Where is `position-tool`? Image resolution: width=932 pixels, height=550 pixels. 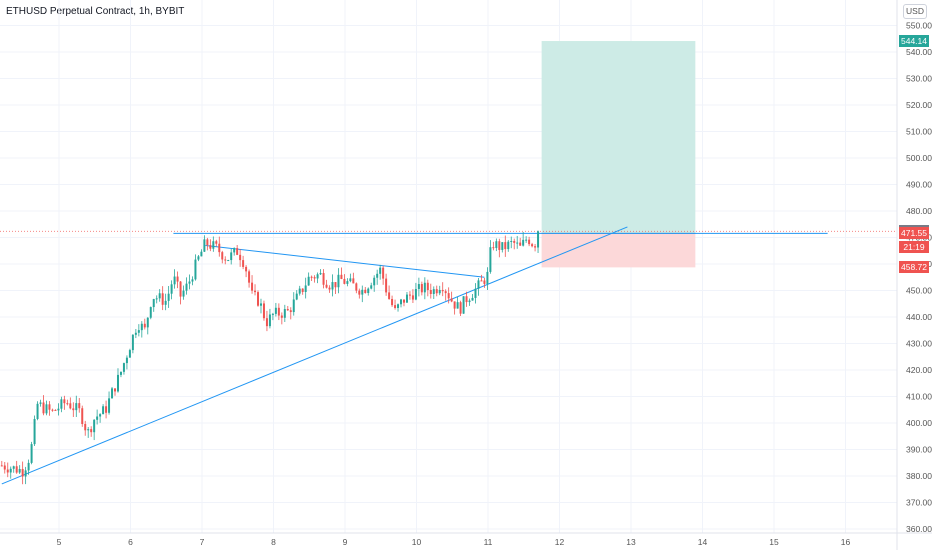
position-tool is located at coordinates (618, 154).